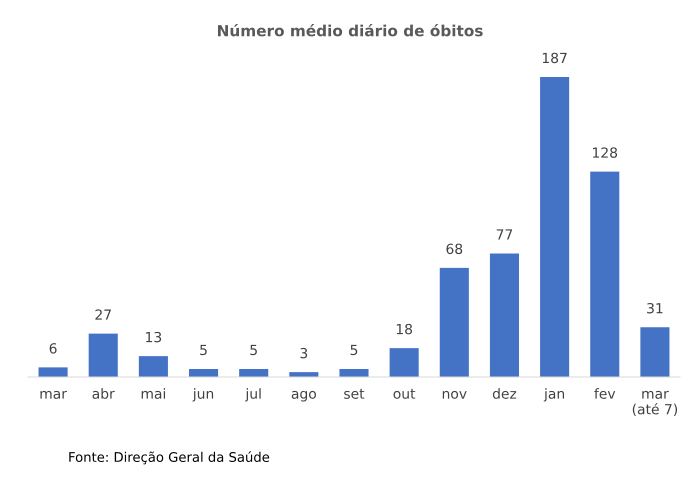 This screenshot has width=700, height=485. What do you see at coordinates (304, 353) in the screenshot?
I see `data-label: 3` at bounding box center [304, 353].